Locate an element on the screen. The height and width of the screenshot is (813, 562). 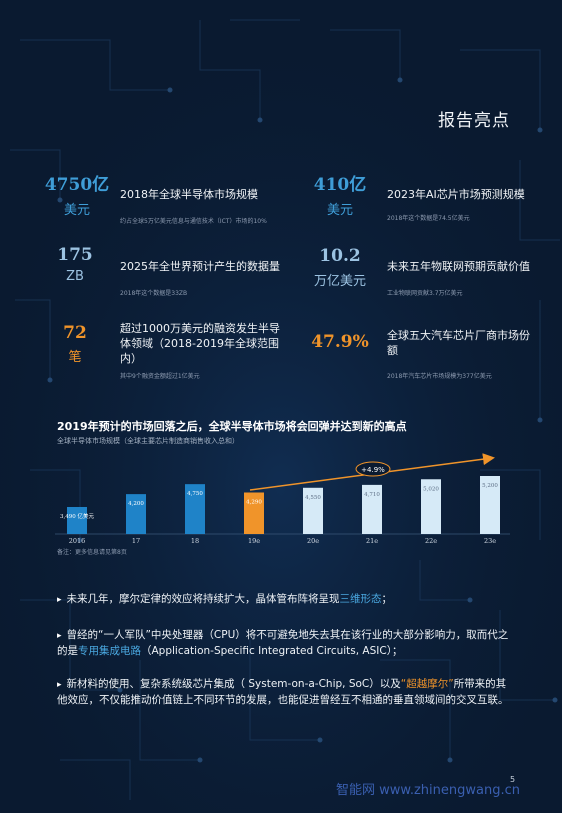
chart-title: 2019年预计的市场回落之后，全球半导体市场将会回弹并达到新的高点 is located at coordinates (232, 426).